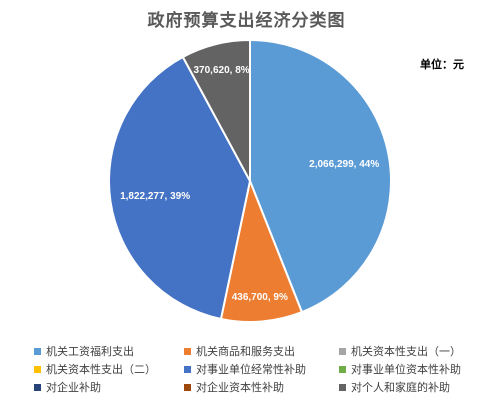  I want to click on legend-item: 机关资本性支出（一）, so click(414, 351).